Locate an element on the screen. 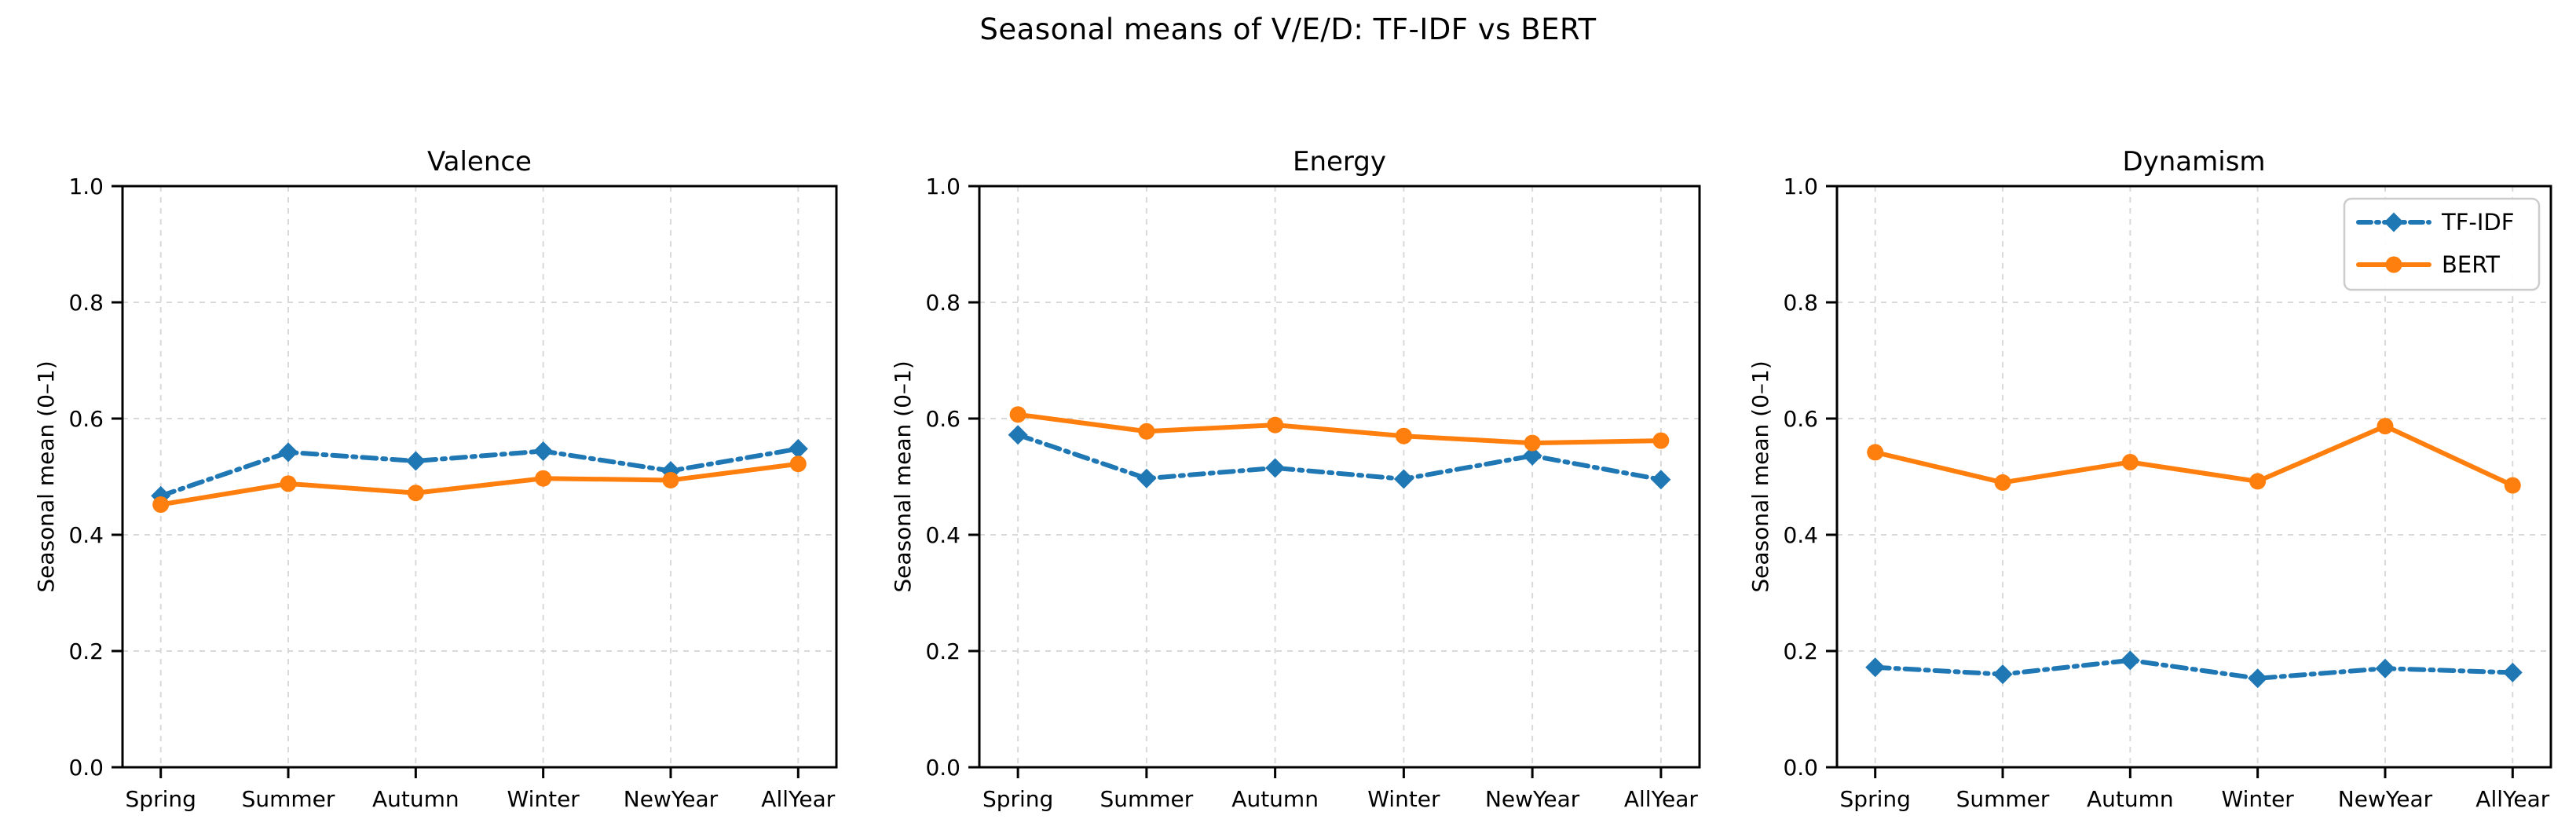 The height and width of the screenshot is (834, 2576). subplot-title: Dynamism is located at coordinates (2194, 161).